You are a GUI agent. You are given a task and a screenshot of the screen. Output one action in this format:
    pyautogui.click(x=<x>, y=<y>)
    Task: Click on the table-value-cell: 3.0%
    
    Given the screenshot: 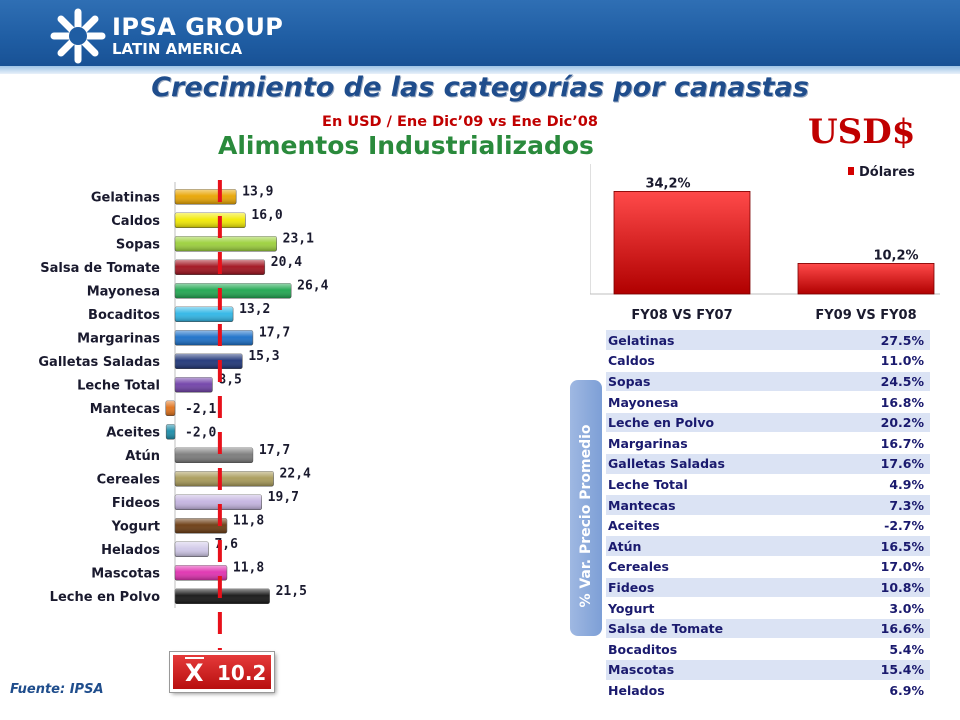 What is the action you would take?
    pyautogui.click(x=882, y=608)
    